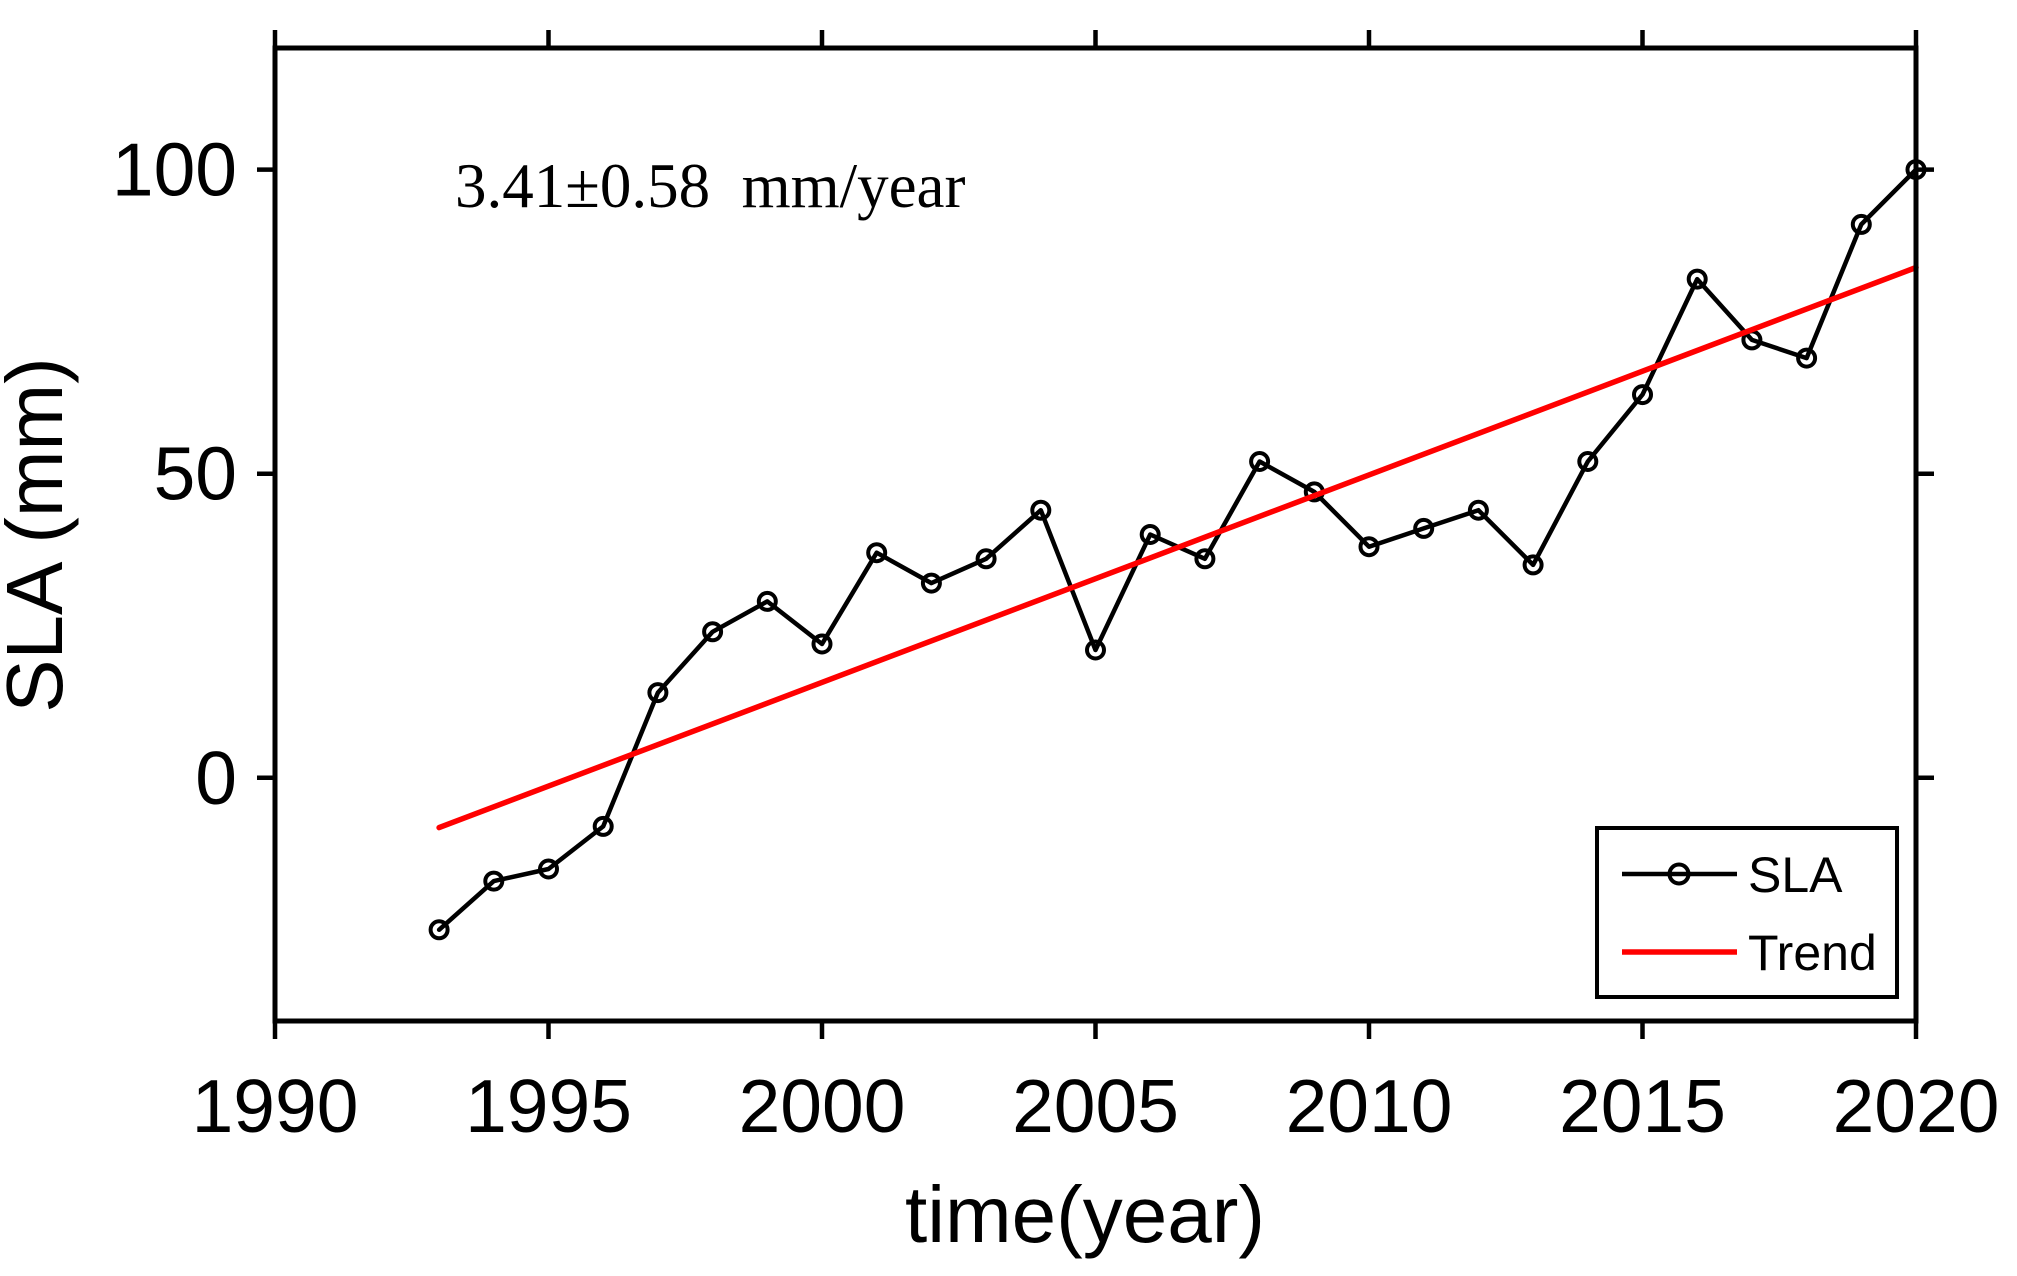 This screenshot has height=1276, width=2017. Describe the element at coordinates (1679, 874) in the screenshot. I see `legend-sla-marker-sample` at that location.